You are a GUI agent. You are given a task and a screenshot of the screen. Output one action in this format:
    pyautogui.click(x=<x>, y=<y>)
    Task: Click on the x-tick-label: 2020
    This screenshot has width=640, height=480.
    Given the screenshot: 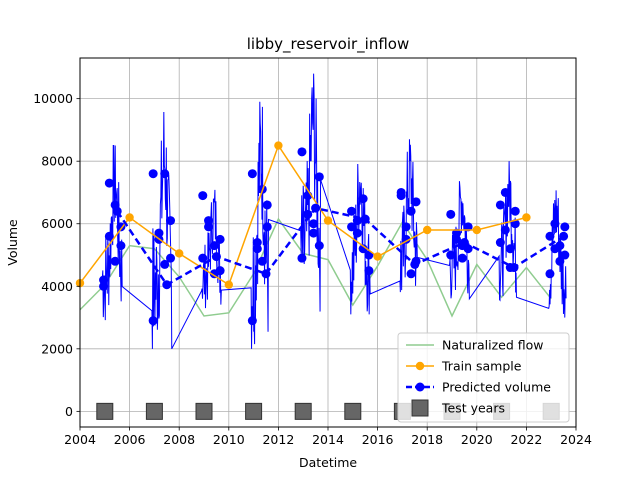 What is the action you would take?
    pyautogui.click(x=477, y=439)
    